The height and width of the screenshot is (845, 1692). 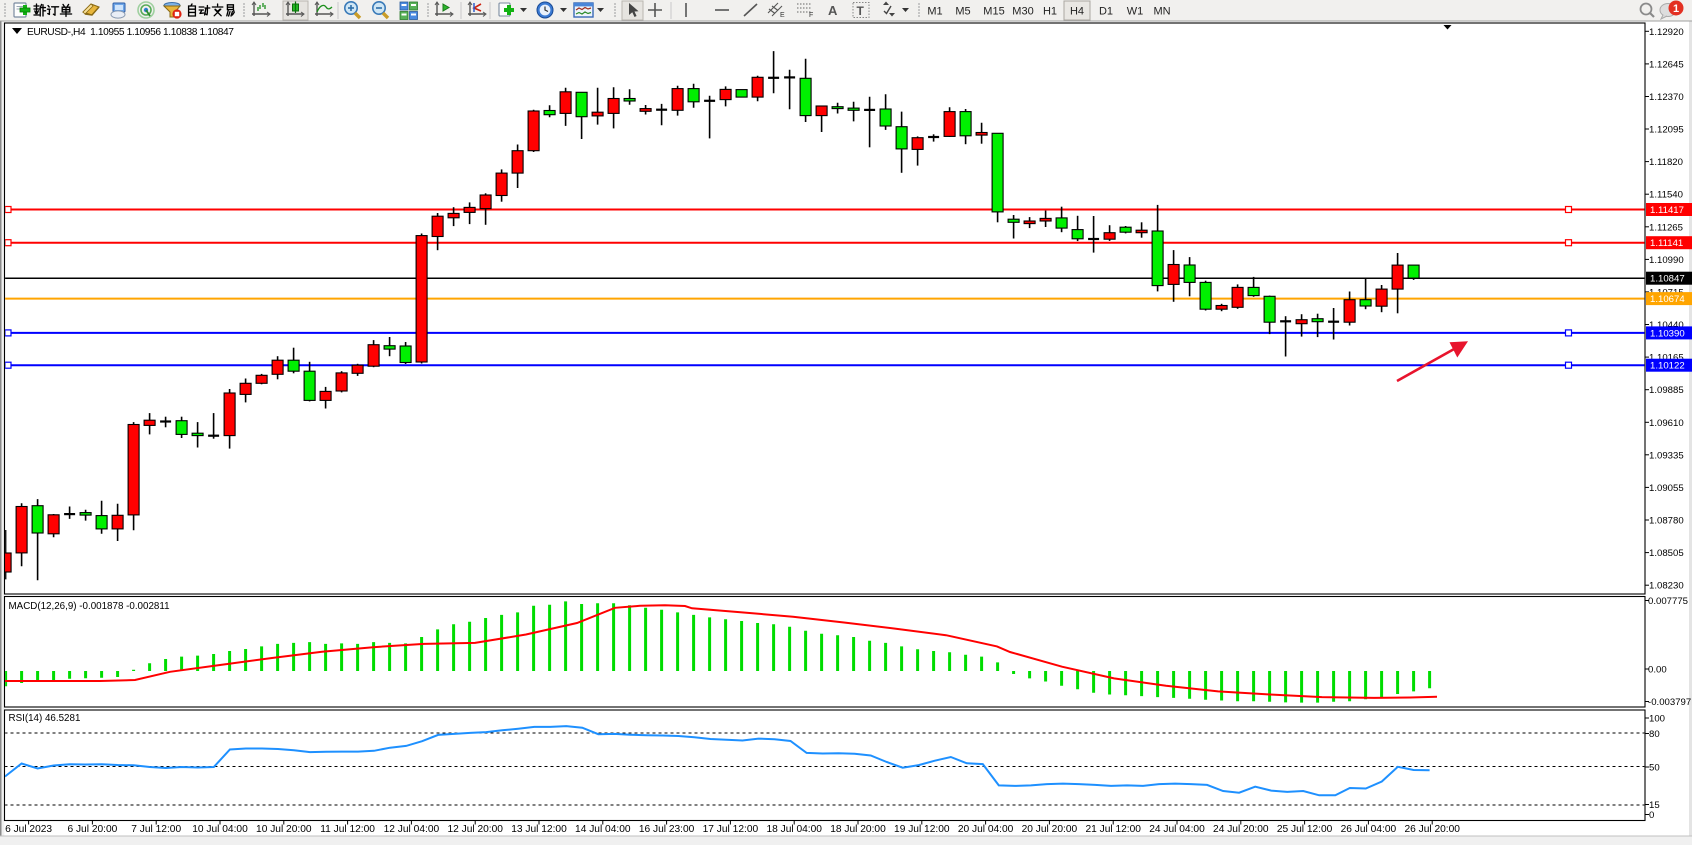 What do you see at coordinates (1177, 829) in the screenshot?
I see `svg-text: 24 Jul 04:00` at bounding box center [1177, 829].